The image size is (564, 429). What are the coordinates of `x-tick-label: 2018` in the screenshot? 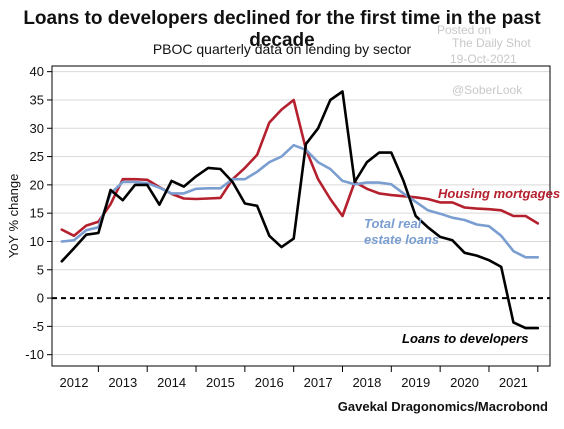 It's located at (366, 382).